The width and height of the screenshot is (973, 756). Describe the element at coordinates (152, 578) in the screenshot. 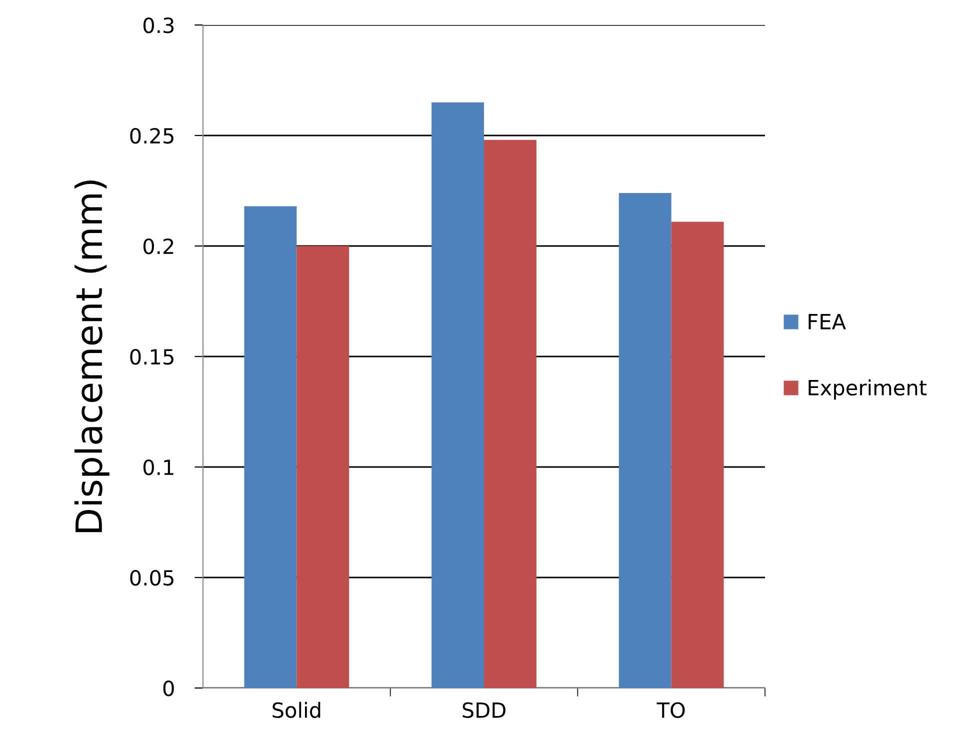

I see `y-tick-label: 0.05` at that location.